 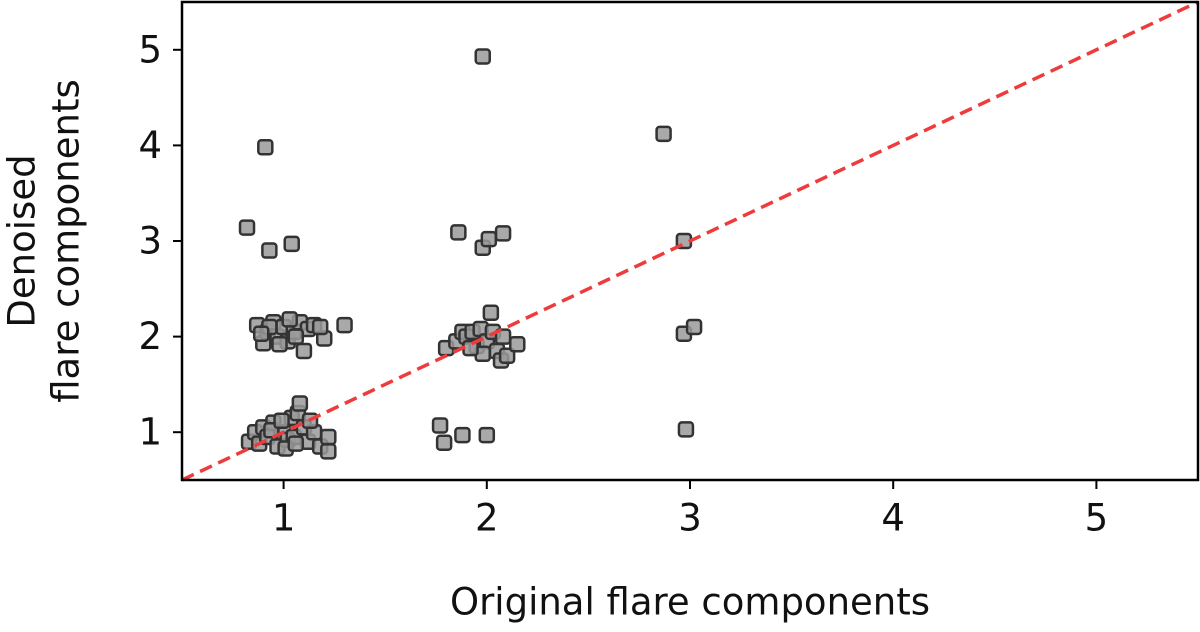 I want to click on y-tick-label: 4, so click(x=150, y=145).